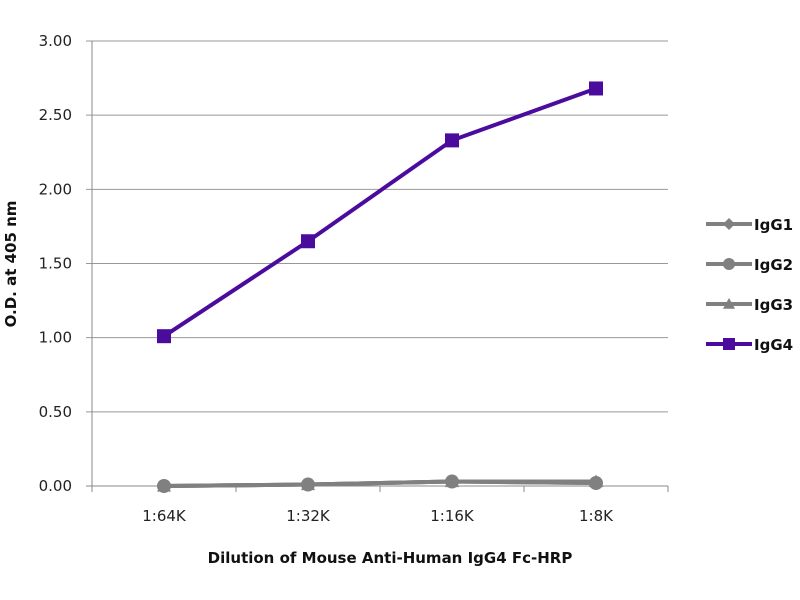 The image size is (800, 600). Describe the element at coordinates (749, 265) in the screenshot. I see `legend-item-igg2: IgG2` at that location.